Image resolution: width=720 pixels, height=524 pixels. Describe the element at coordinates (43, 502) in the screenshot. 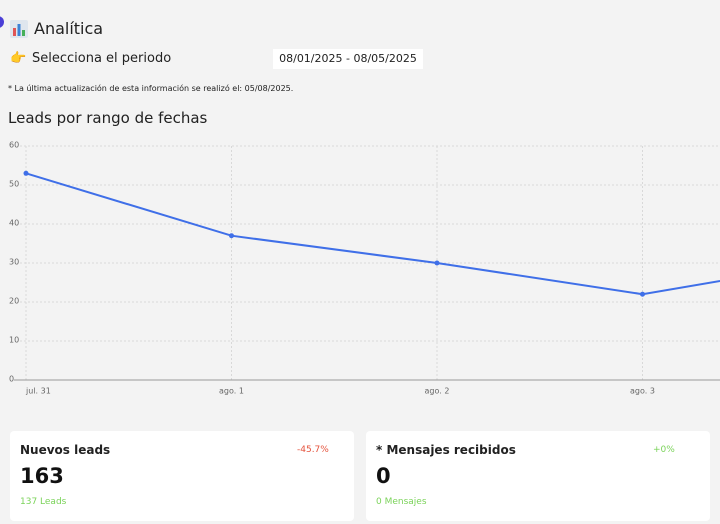

I see `card-sub: 137 Leads` at that location.